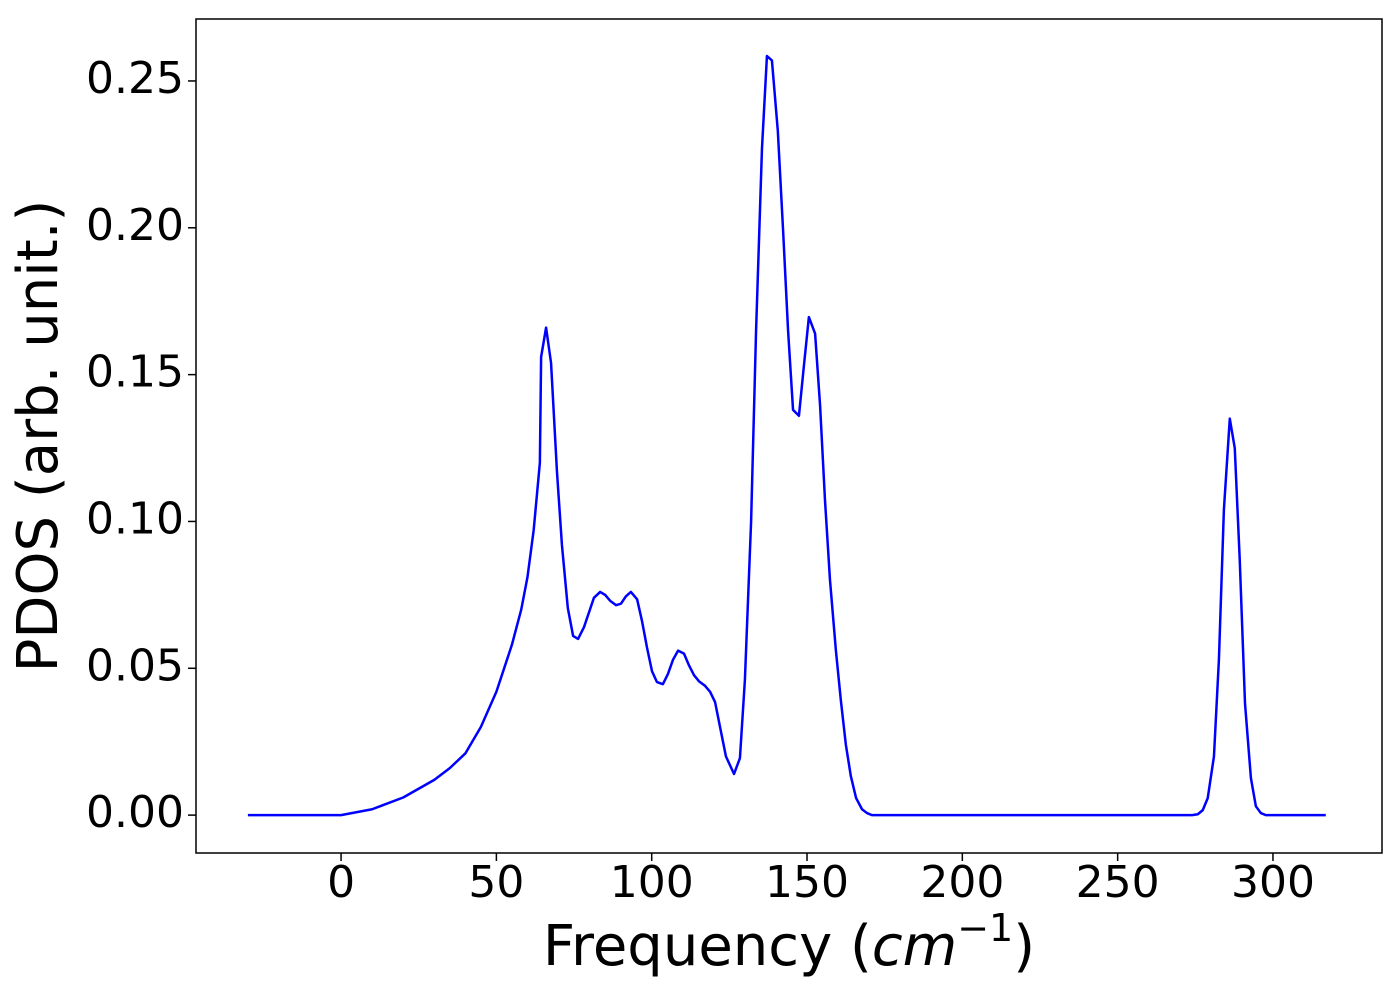  I want to click on x-axis-label: Frequency (cm−1), so click(789, 943).